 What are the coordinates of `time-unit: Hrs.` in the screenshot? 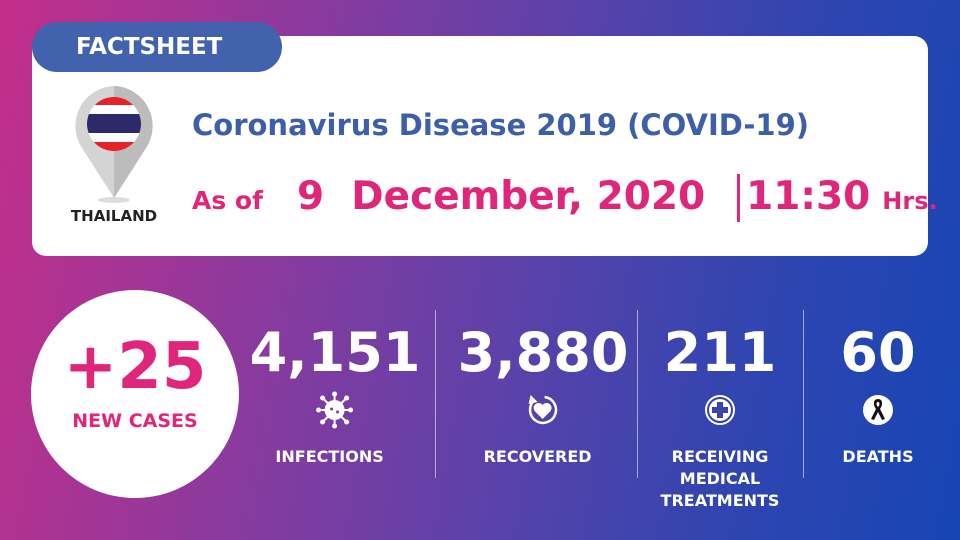 It's located at (910, 201).